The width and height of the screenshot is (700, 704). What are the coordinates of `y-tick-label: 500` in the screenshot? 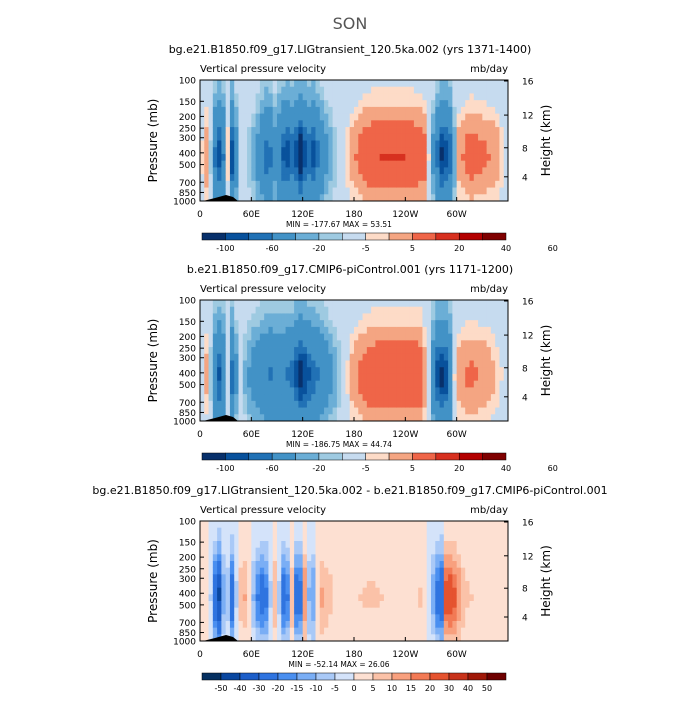 It's located at (187, 166).